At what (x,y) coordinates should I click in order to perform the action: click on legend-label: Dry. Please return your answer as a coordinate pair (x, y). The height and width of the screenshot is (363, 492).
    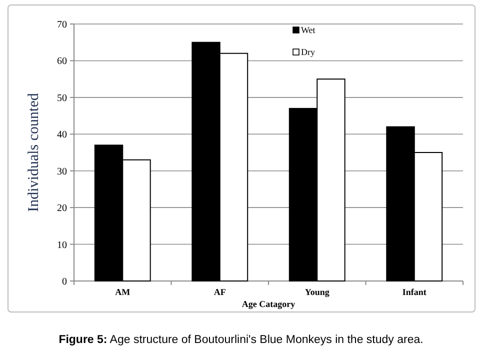
    Looking at the image, I should click on (308, 52).